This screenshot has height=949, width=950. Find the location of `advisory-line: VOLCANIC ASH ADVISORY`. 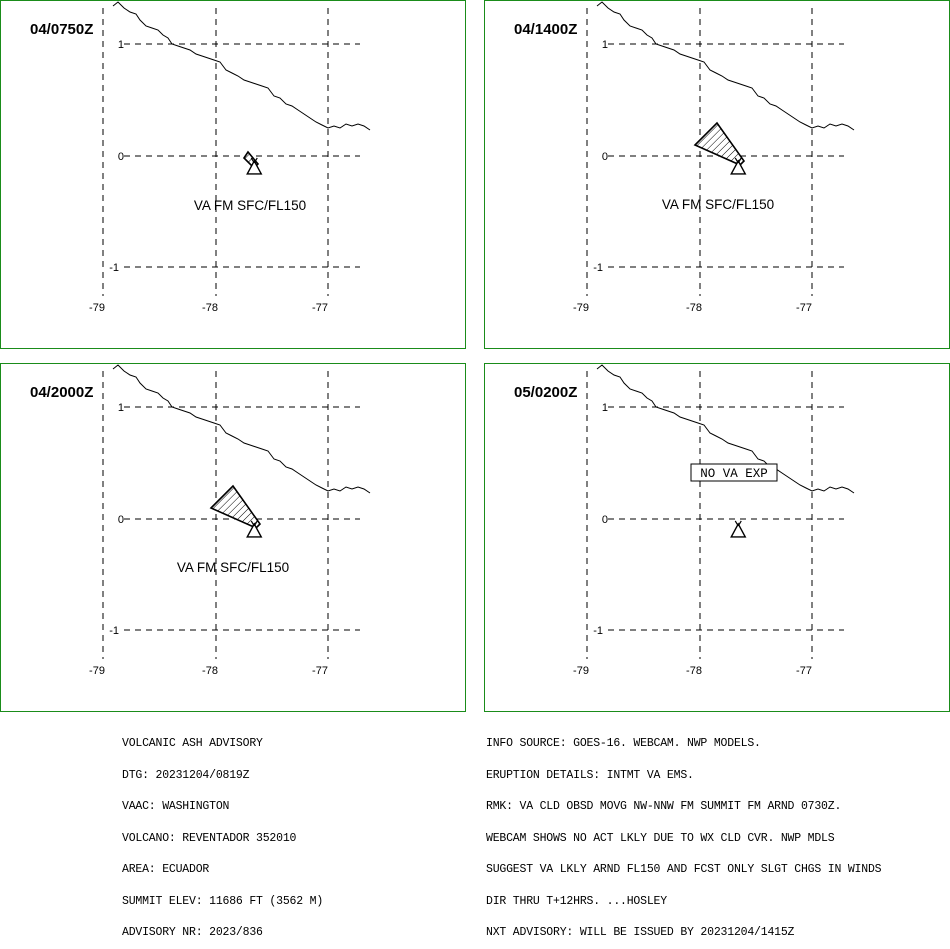

advisory-line: VOLCANIC ASH ADVISORY is located at coordinates (192, 743).